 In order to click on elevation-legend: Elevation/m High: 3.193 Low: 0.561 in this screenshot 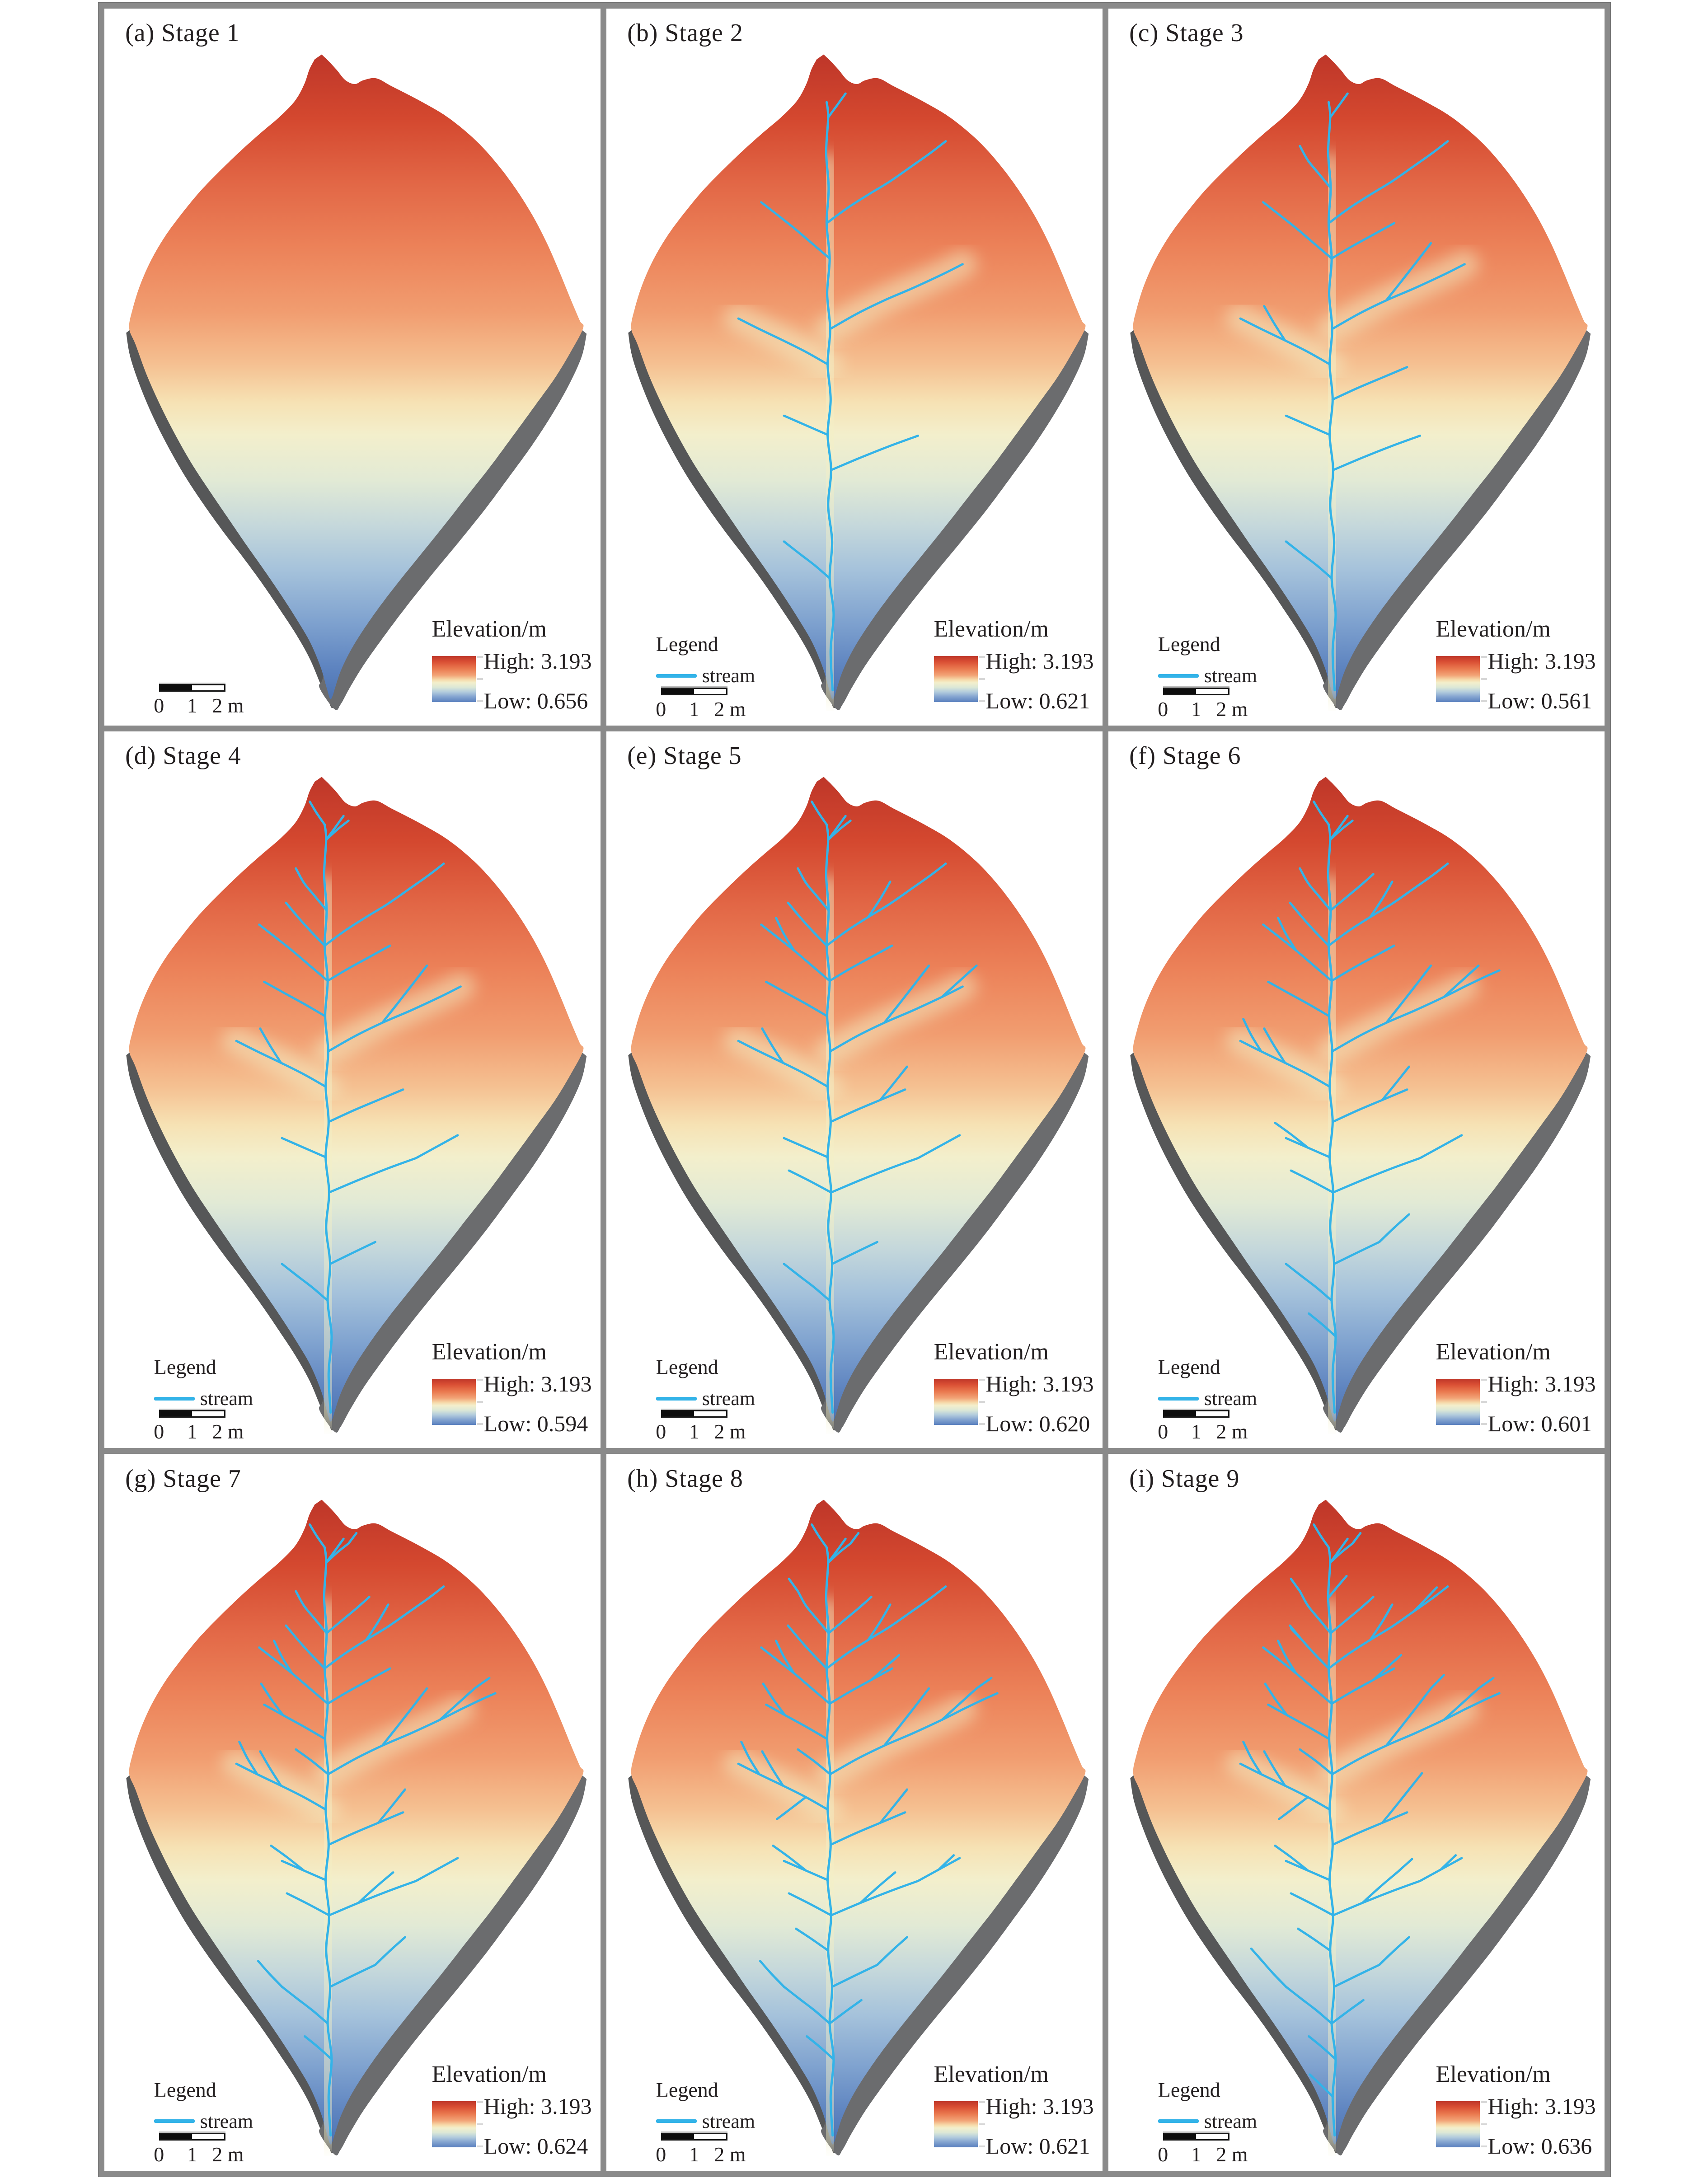, I will do `click(1519, 665)`.